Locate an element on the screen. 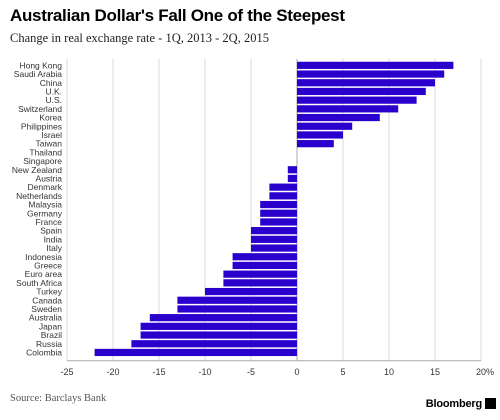  category-label: Australia is located at coordinates (45, 318).